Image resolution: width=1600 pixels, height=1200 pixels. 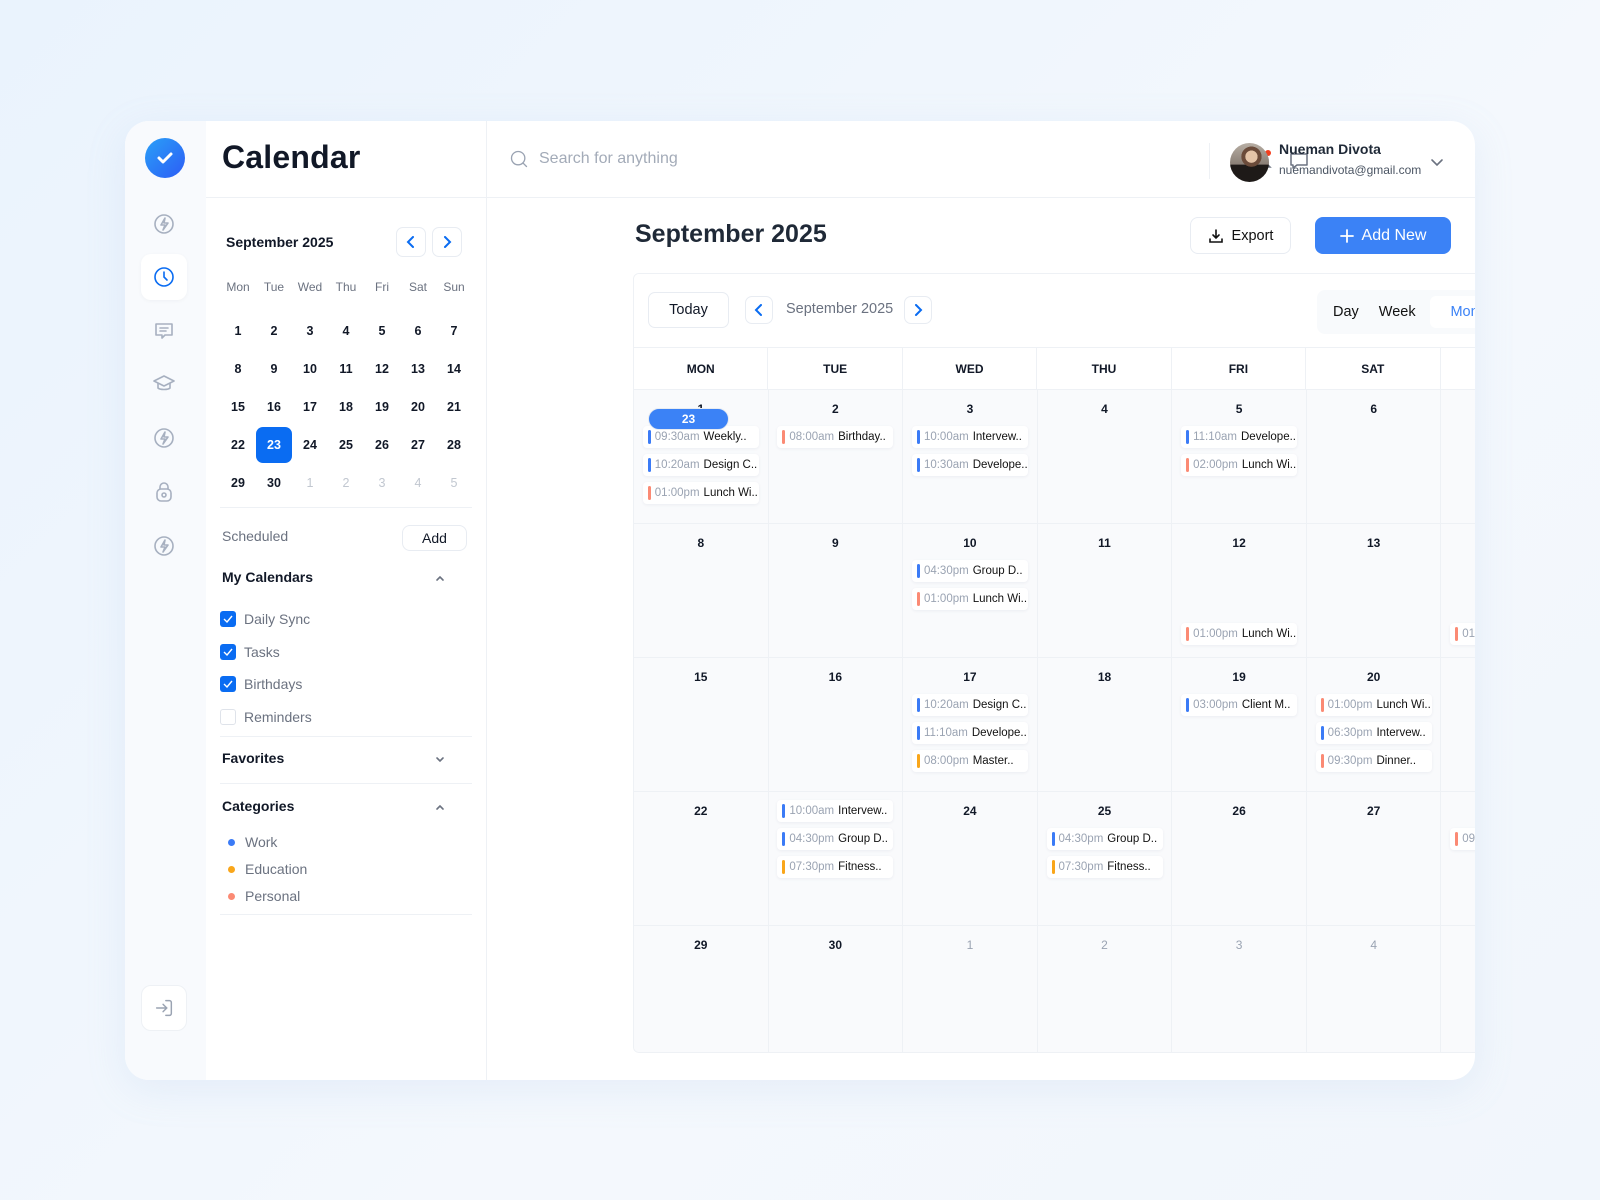 I want to click on day-cell: 2, so click(x=1105, y=989).